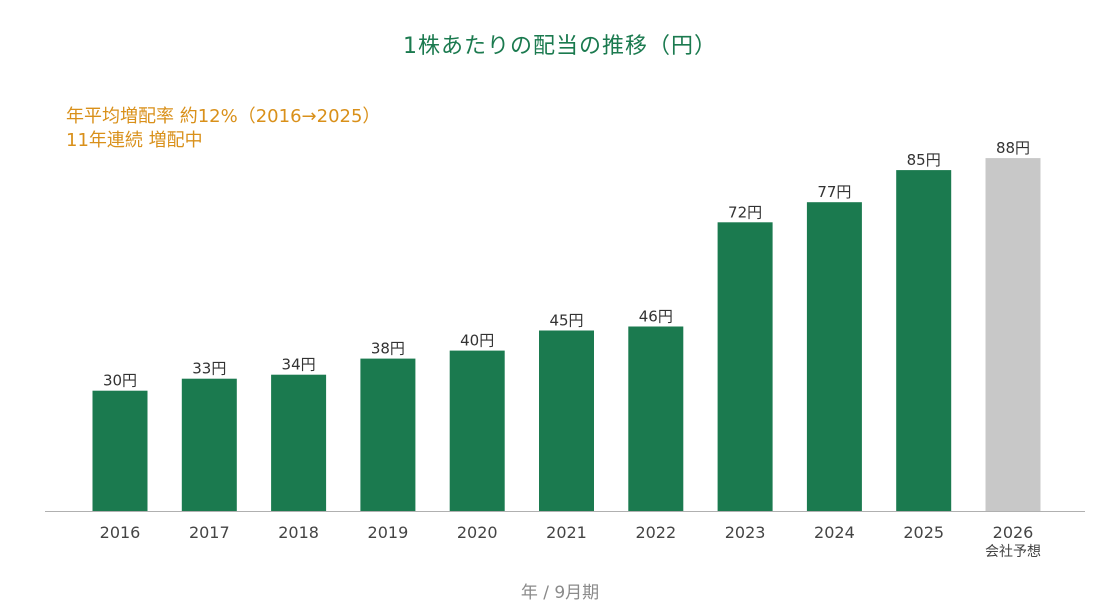 The height and width of the screenshot is (616, 1120). What do you see at coordinates (566, 420) in the screenshot?
I see `bar-2021` at bounding box center [566, 420].